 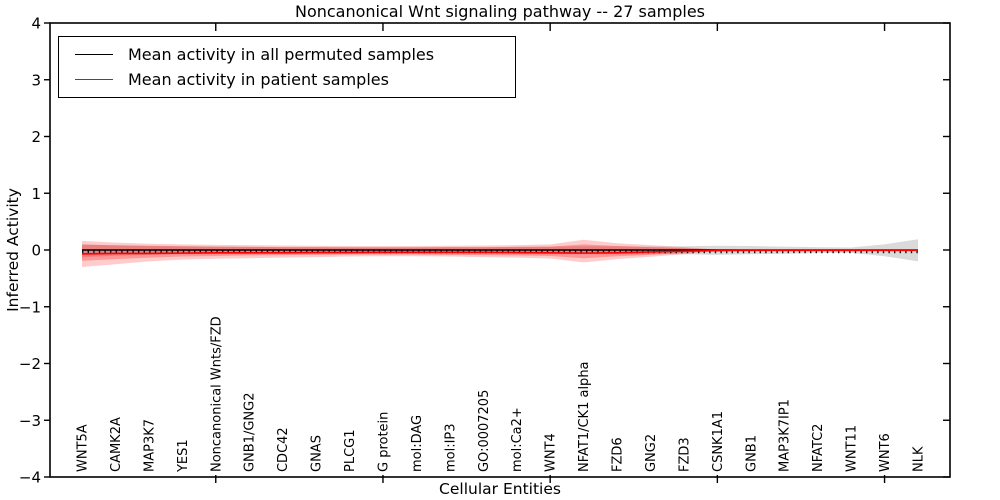 What do you see at coordinates (383, 442) in the screenshot?
I see `x-tick-label: G protein` at bounding box center [383, 442].